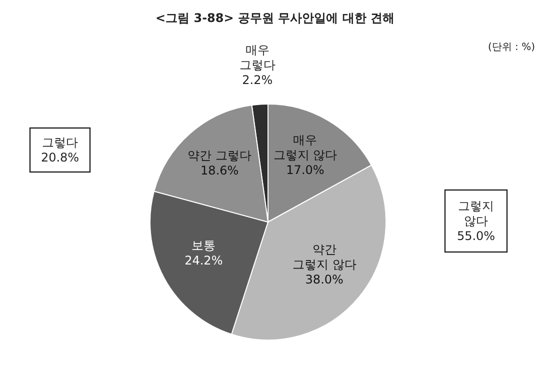 Image resolution: width=550 pixels, height=372 pixels. What do you see at coordinates (204, 245) in the screenshot?
I see `slice-label: 보통` at bounding box center [204, 245].